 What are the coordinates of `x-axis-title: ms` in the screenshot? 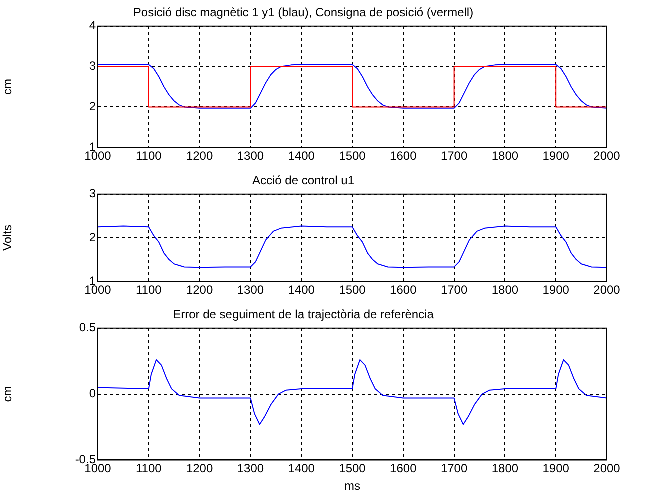 It's located at (352, 486).